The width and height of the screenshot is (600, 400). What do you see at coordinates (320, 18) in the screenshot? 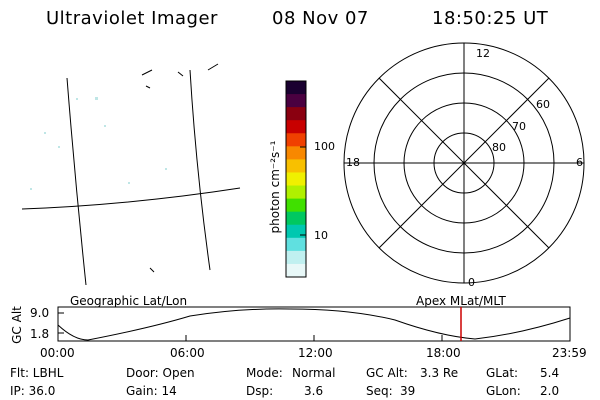
I see `date-label: 08 Nov 07` at bounding box center [320, 18].